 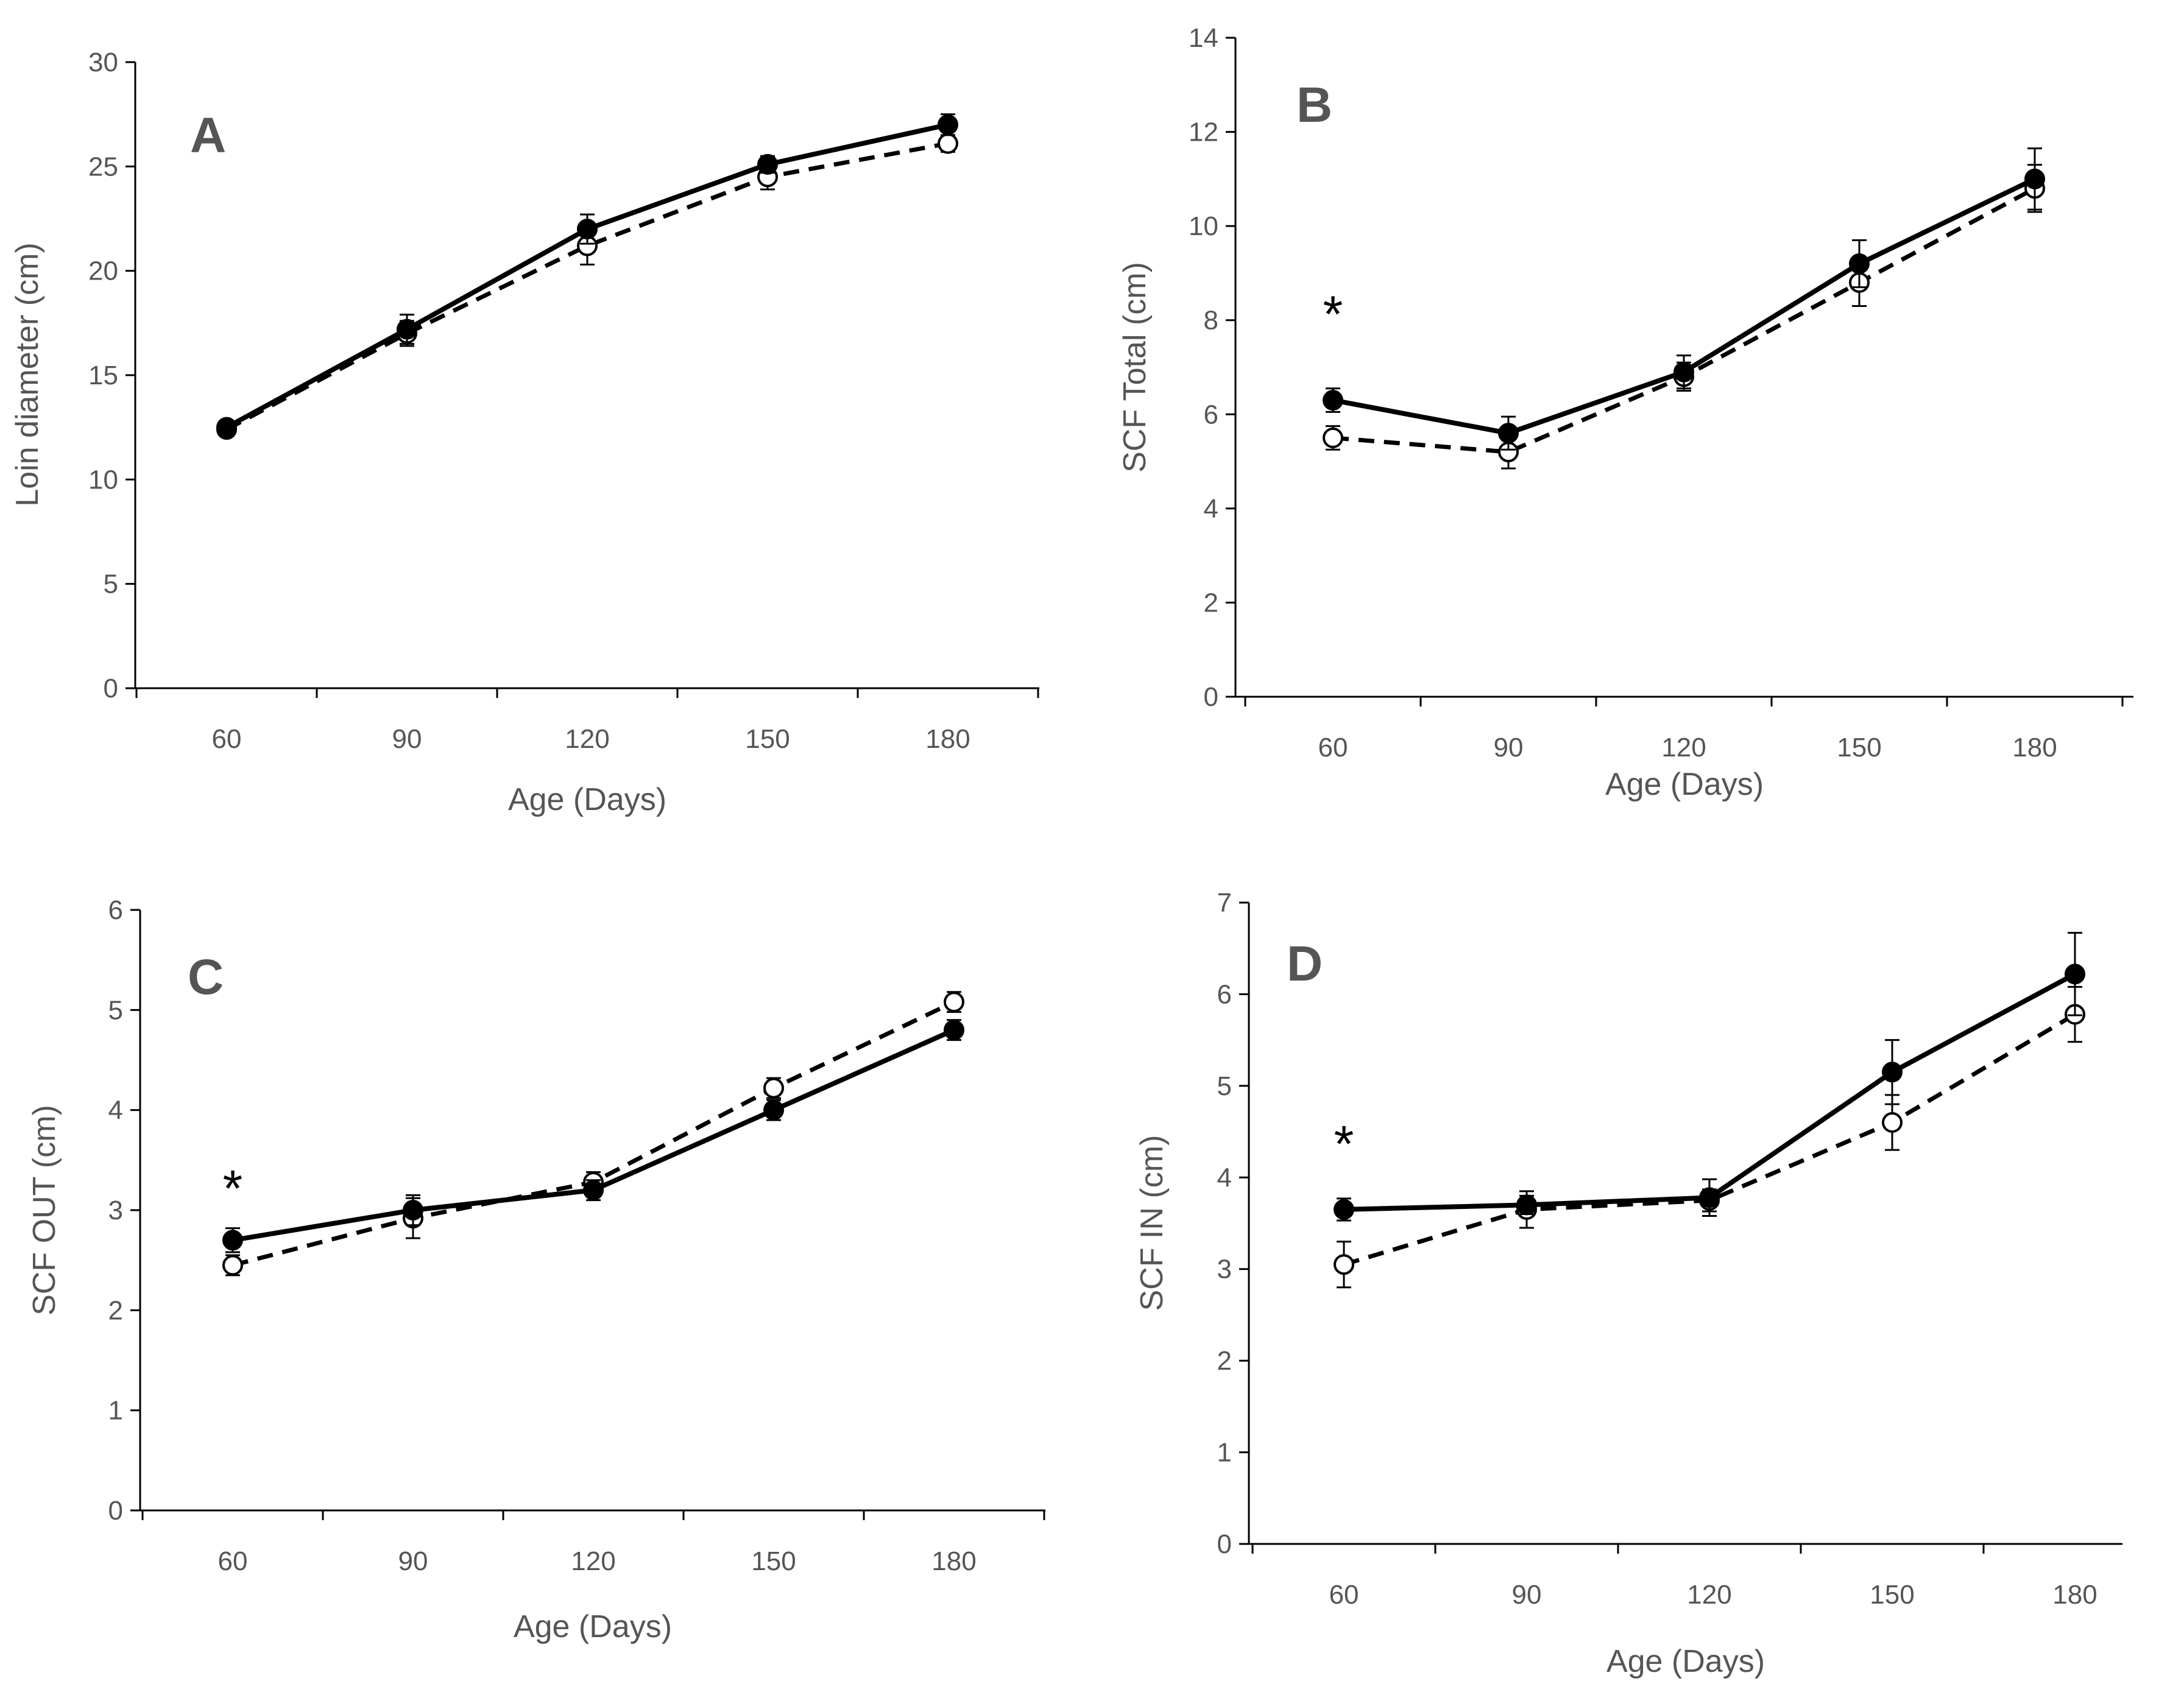 What do you see at coordinates (1314, 105) in the screenshot?
I see `panel-letter: B` at bounding box center [1314, 105].